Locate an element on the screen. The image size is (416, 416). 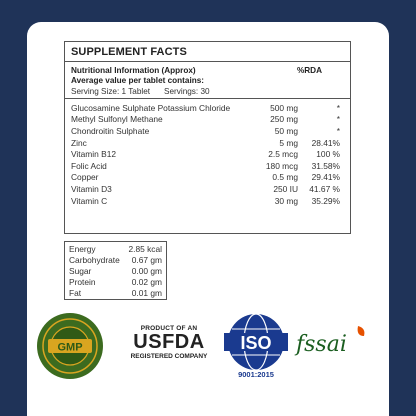
usfda-logo: PRODUCT OF AN USFDA REGISTERED COMPANY is located at coordinates (169, 342).